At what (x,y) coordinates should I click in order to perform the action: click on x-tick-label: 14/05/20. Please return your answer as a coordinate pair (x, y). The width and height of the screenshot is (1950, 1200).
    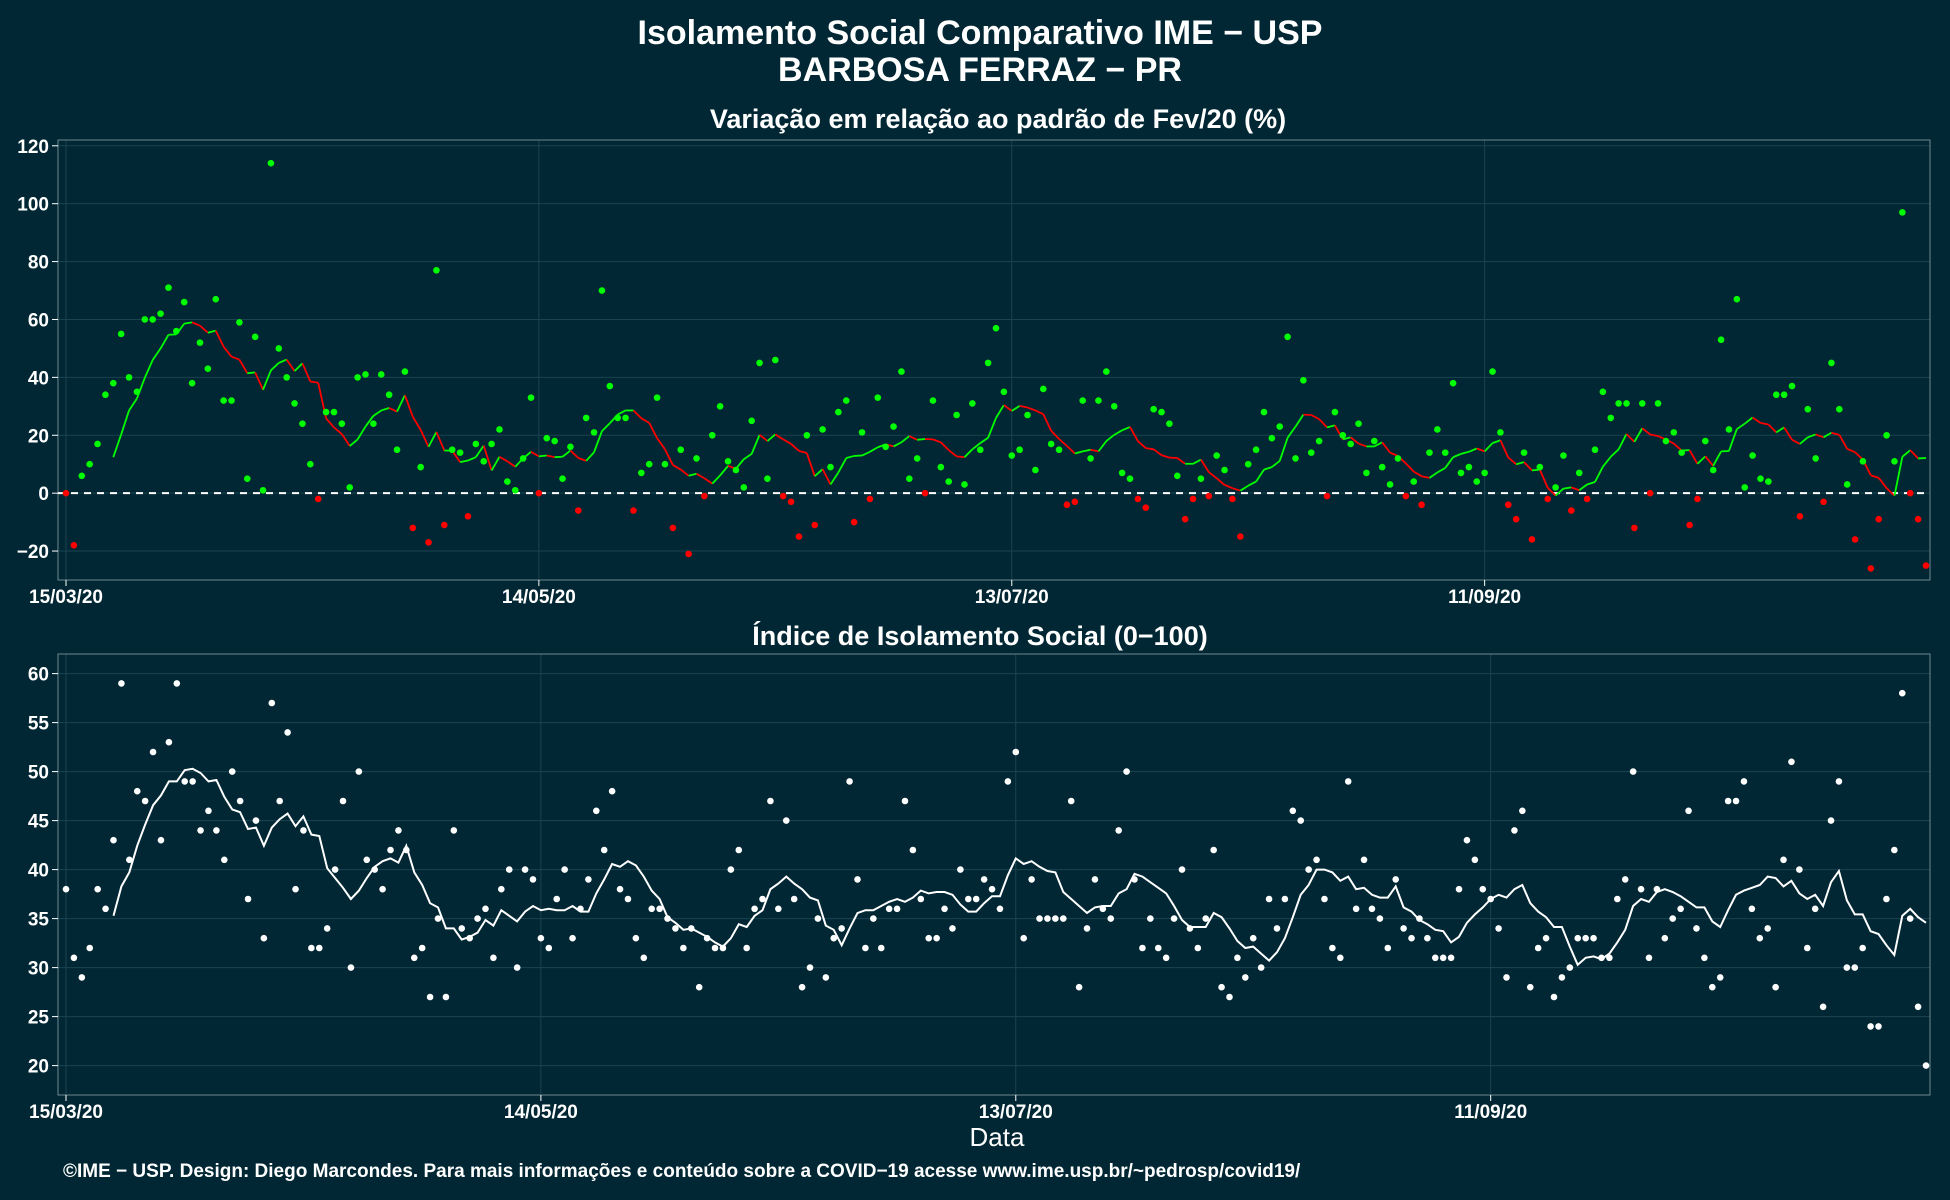
    Looking at the image, I should click on (539, 597).